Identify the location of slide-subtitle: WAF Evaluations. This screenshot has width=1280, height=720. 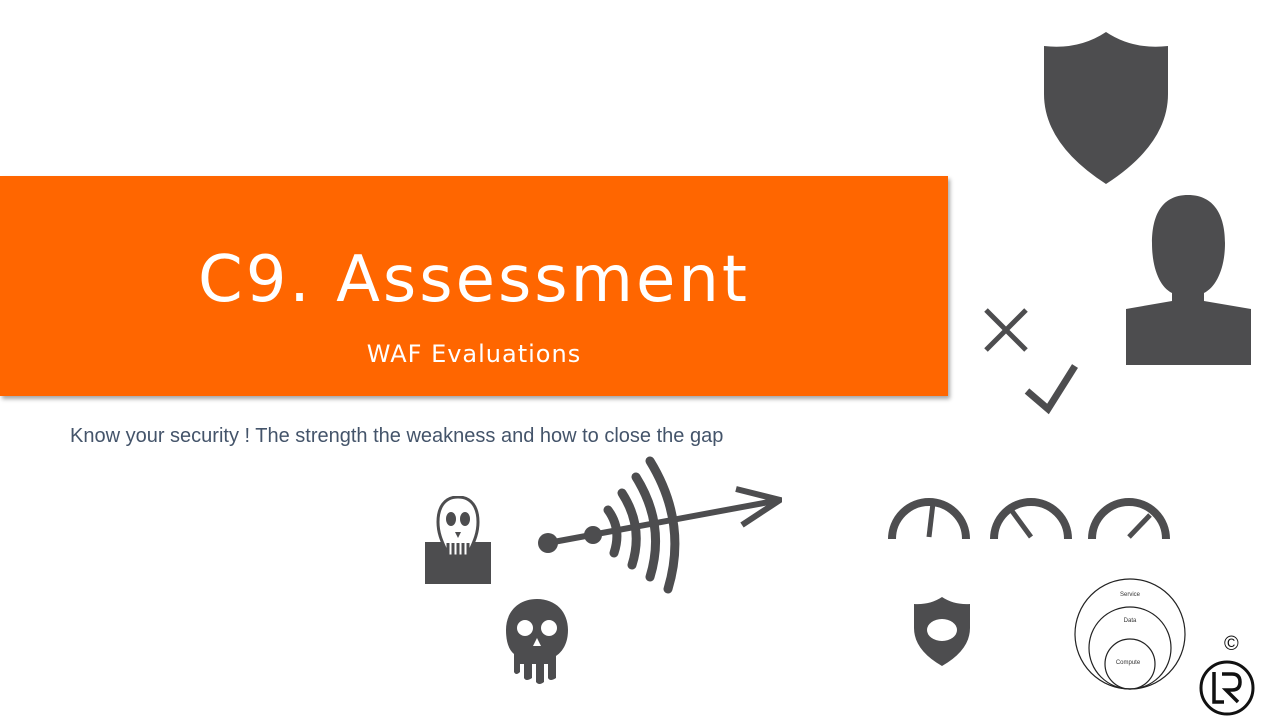
(474, 354).